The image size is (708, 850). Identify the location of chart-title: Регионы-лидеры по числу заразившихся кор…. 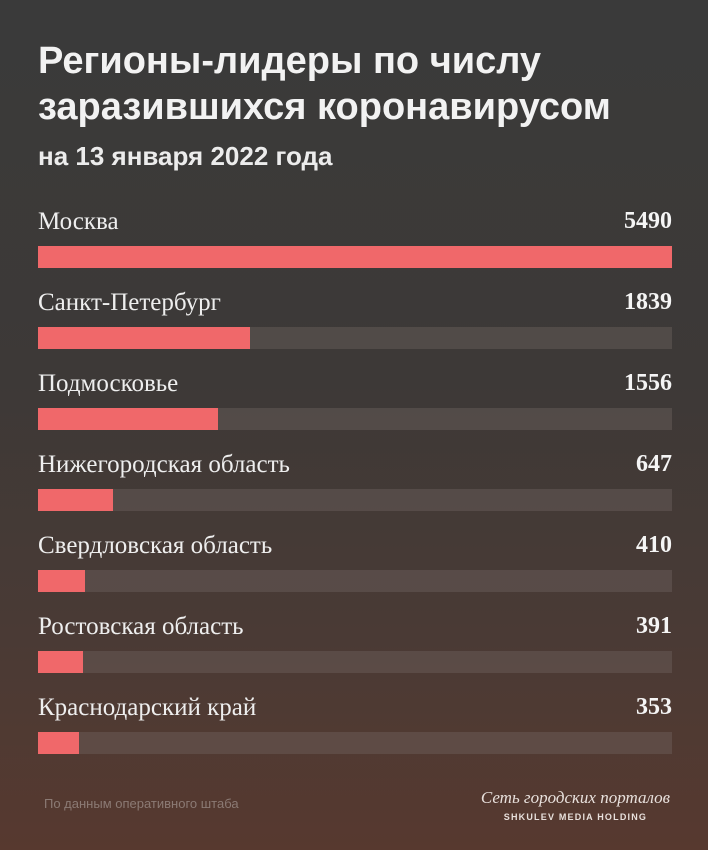
(324, 84).